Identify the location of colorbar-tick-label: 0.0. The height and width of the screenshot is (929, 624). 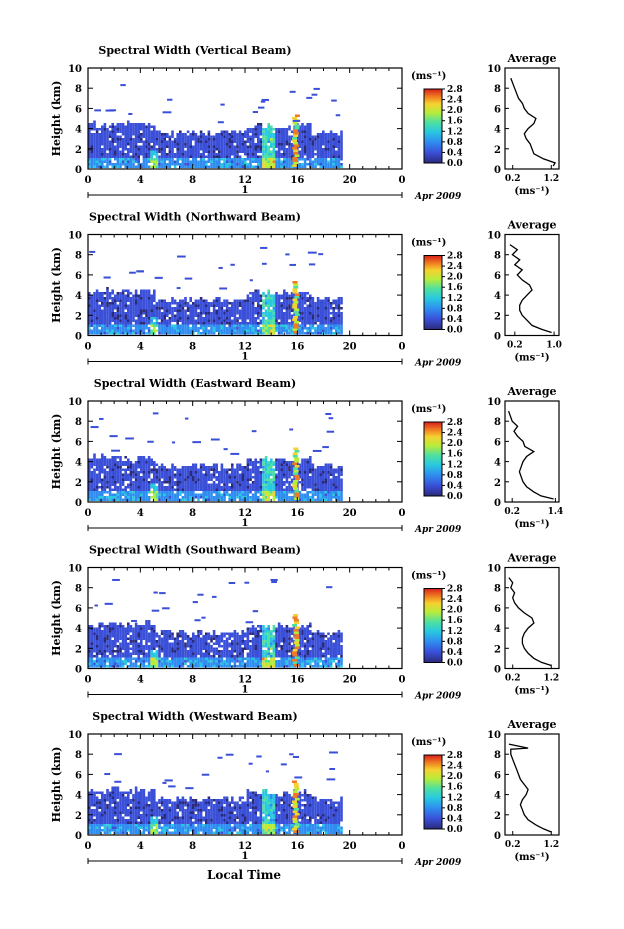
(455, 331).